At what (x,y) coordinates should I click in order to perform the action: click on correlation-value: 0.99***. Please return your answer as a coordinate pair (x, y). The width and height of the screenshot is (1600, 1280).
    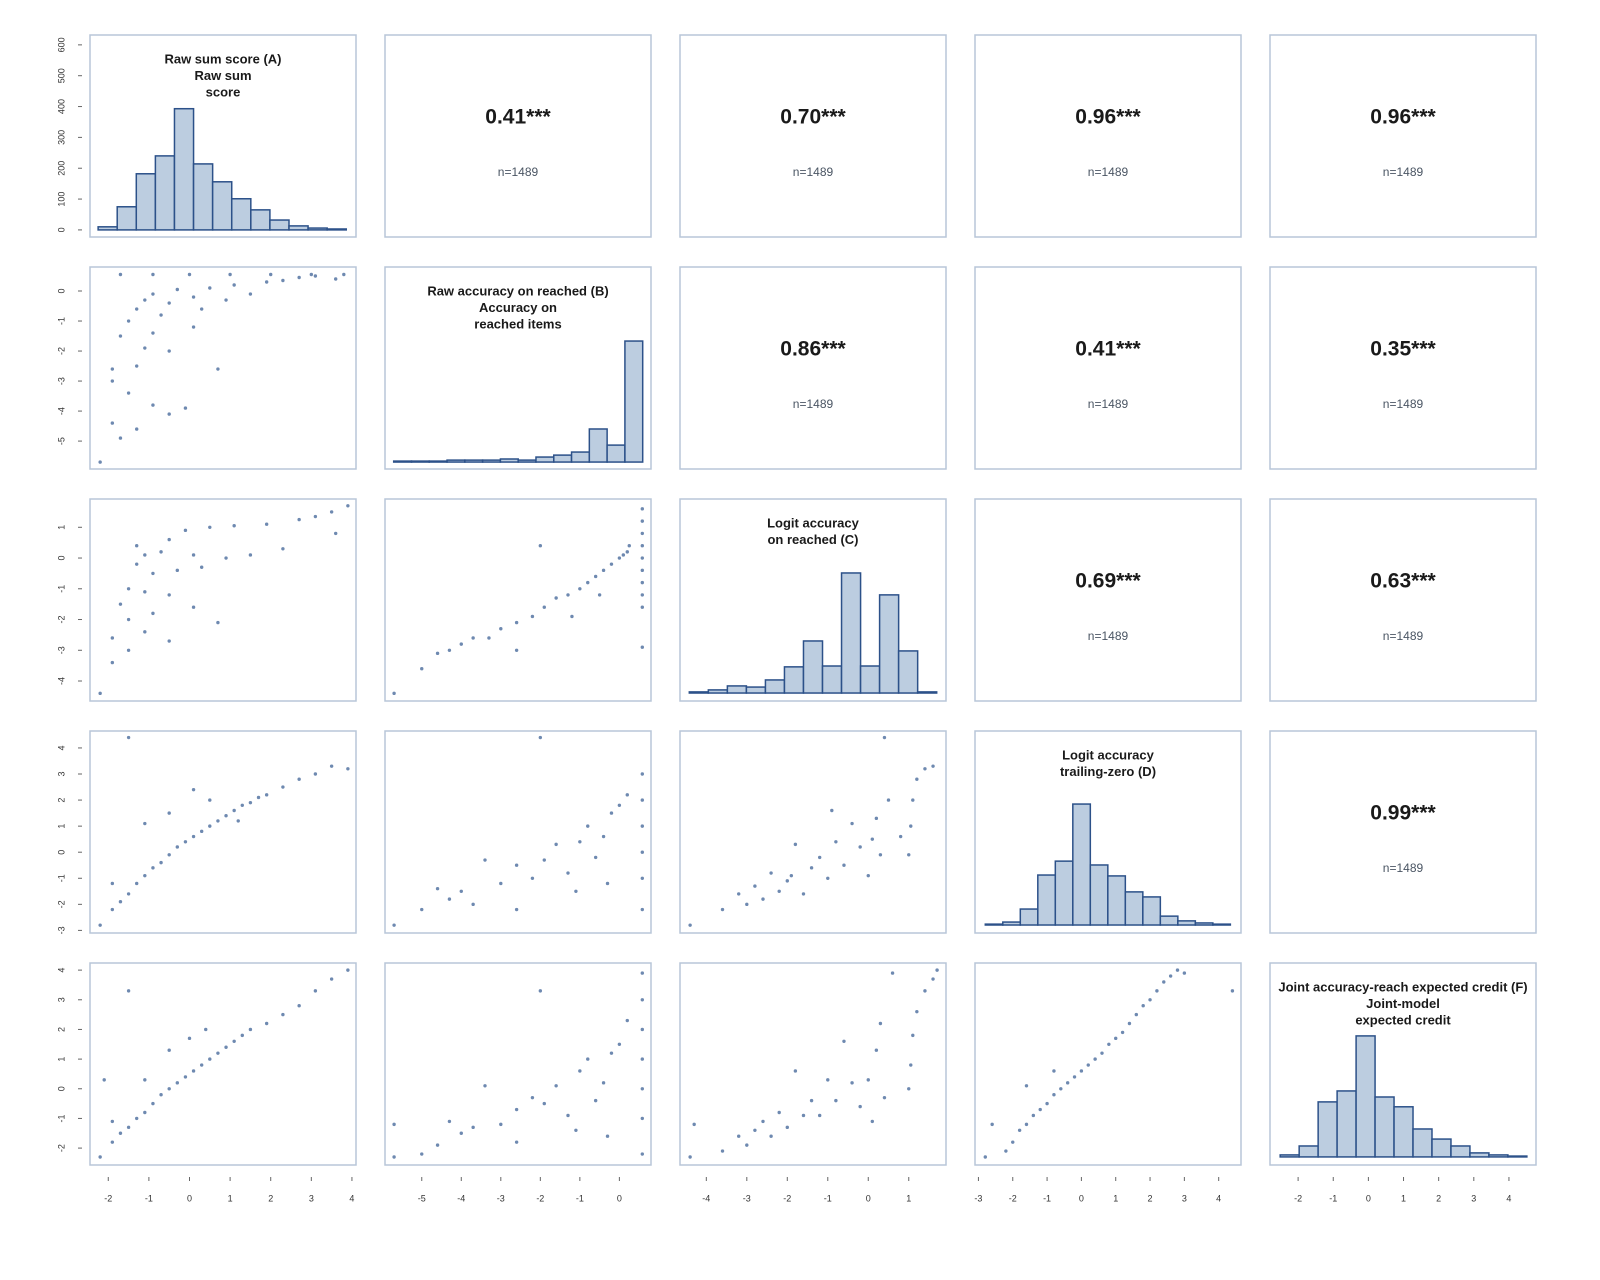
    Looking at the image, I should click on (1403, 813).